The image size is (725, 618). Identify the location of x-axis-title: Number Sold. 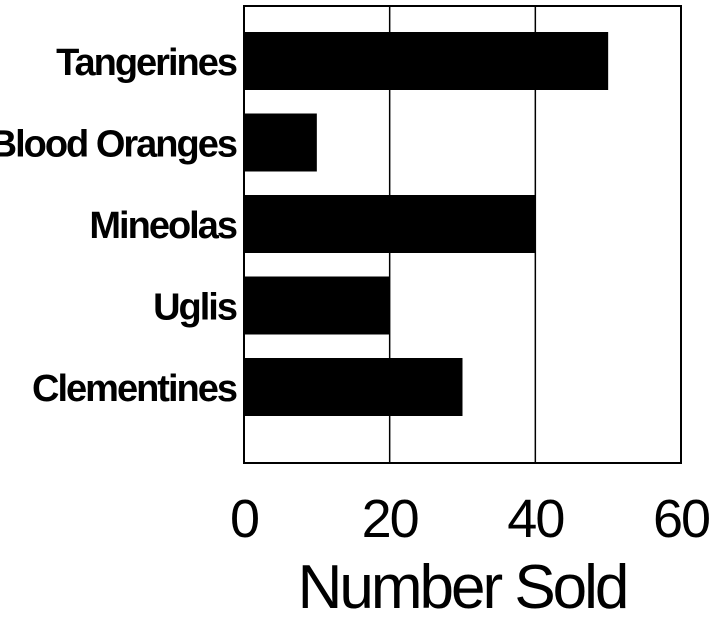
(462, 585).